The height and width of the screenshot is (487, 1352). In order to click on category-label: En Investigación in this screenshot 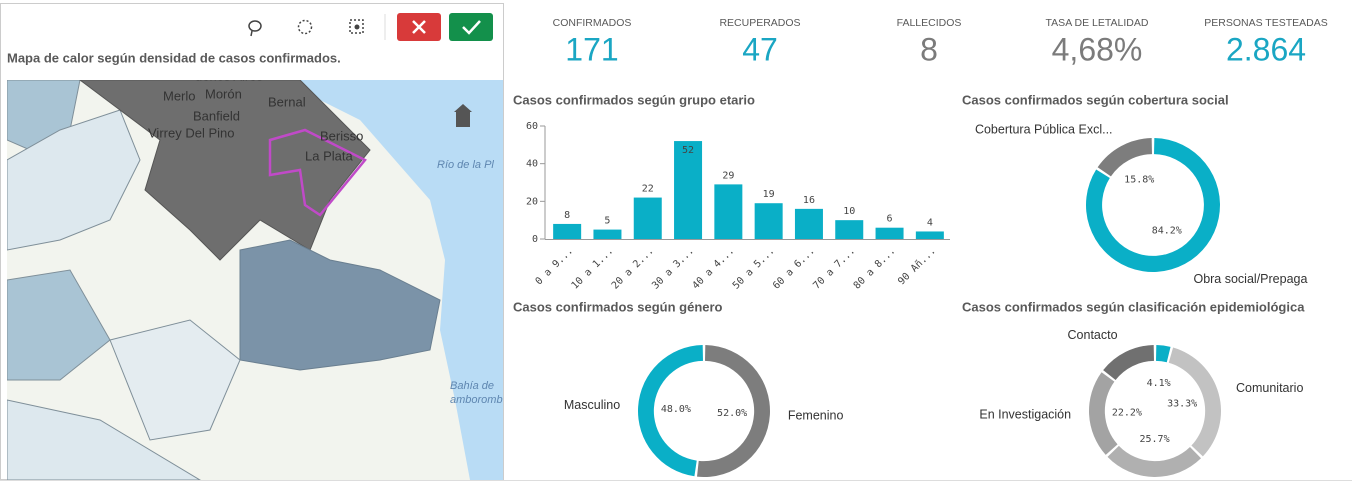, I will do `click(1025, 415)`.